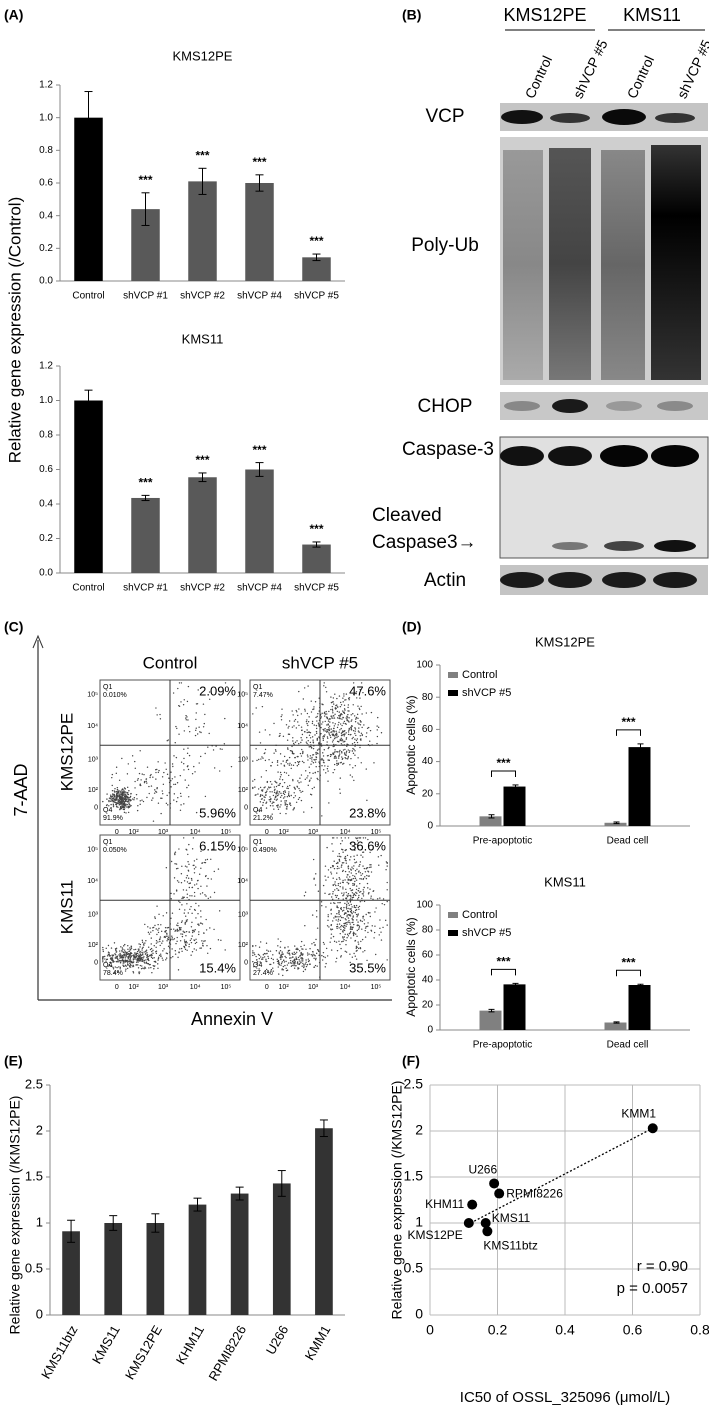 The width and height of the screenshot is (709, 1417). Describe the element at coordinates (46, 183) in the screenshot. I see `y-tick-label: 0.6` at that location.